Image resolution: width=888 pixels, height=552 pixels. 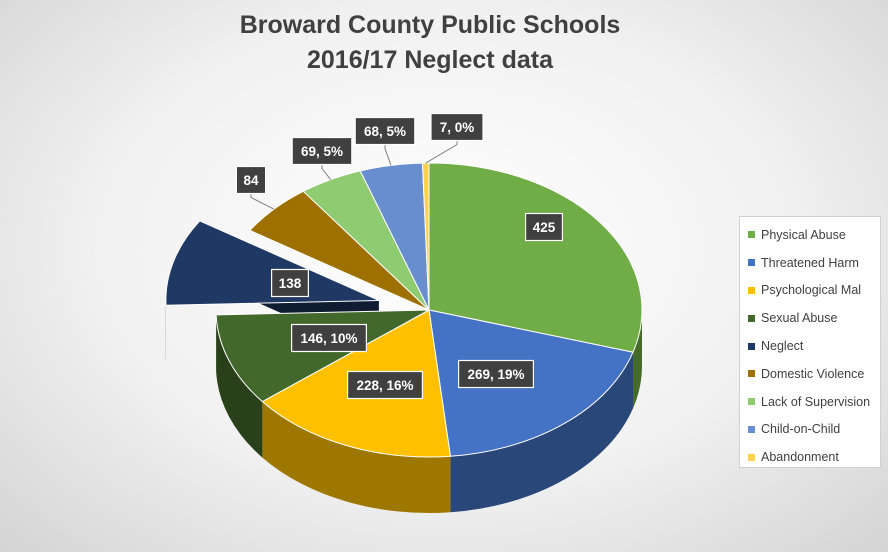 I want to click on legend-label: Domestic Violence, so click(x=813, y=373).